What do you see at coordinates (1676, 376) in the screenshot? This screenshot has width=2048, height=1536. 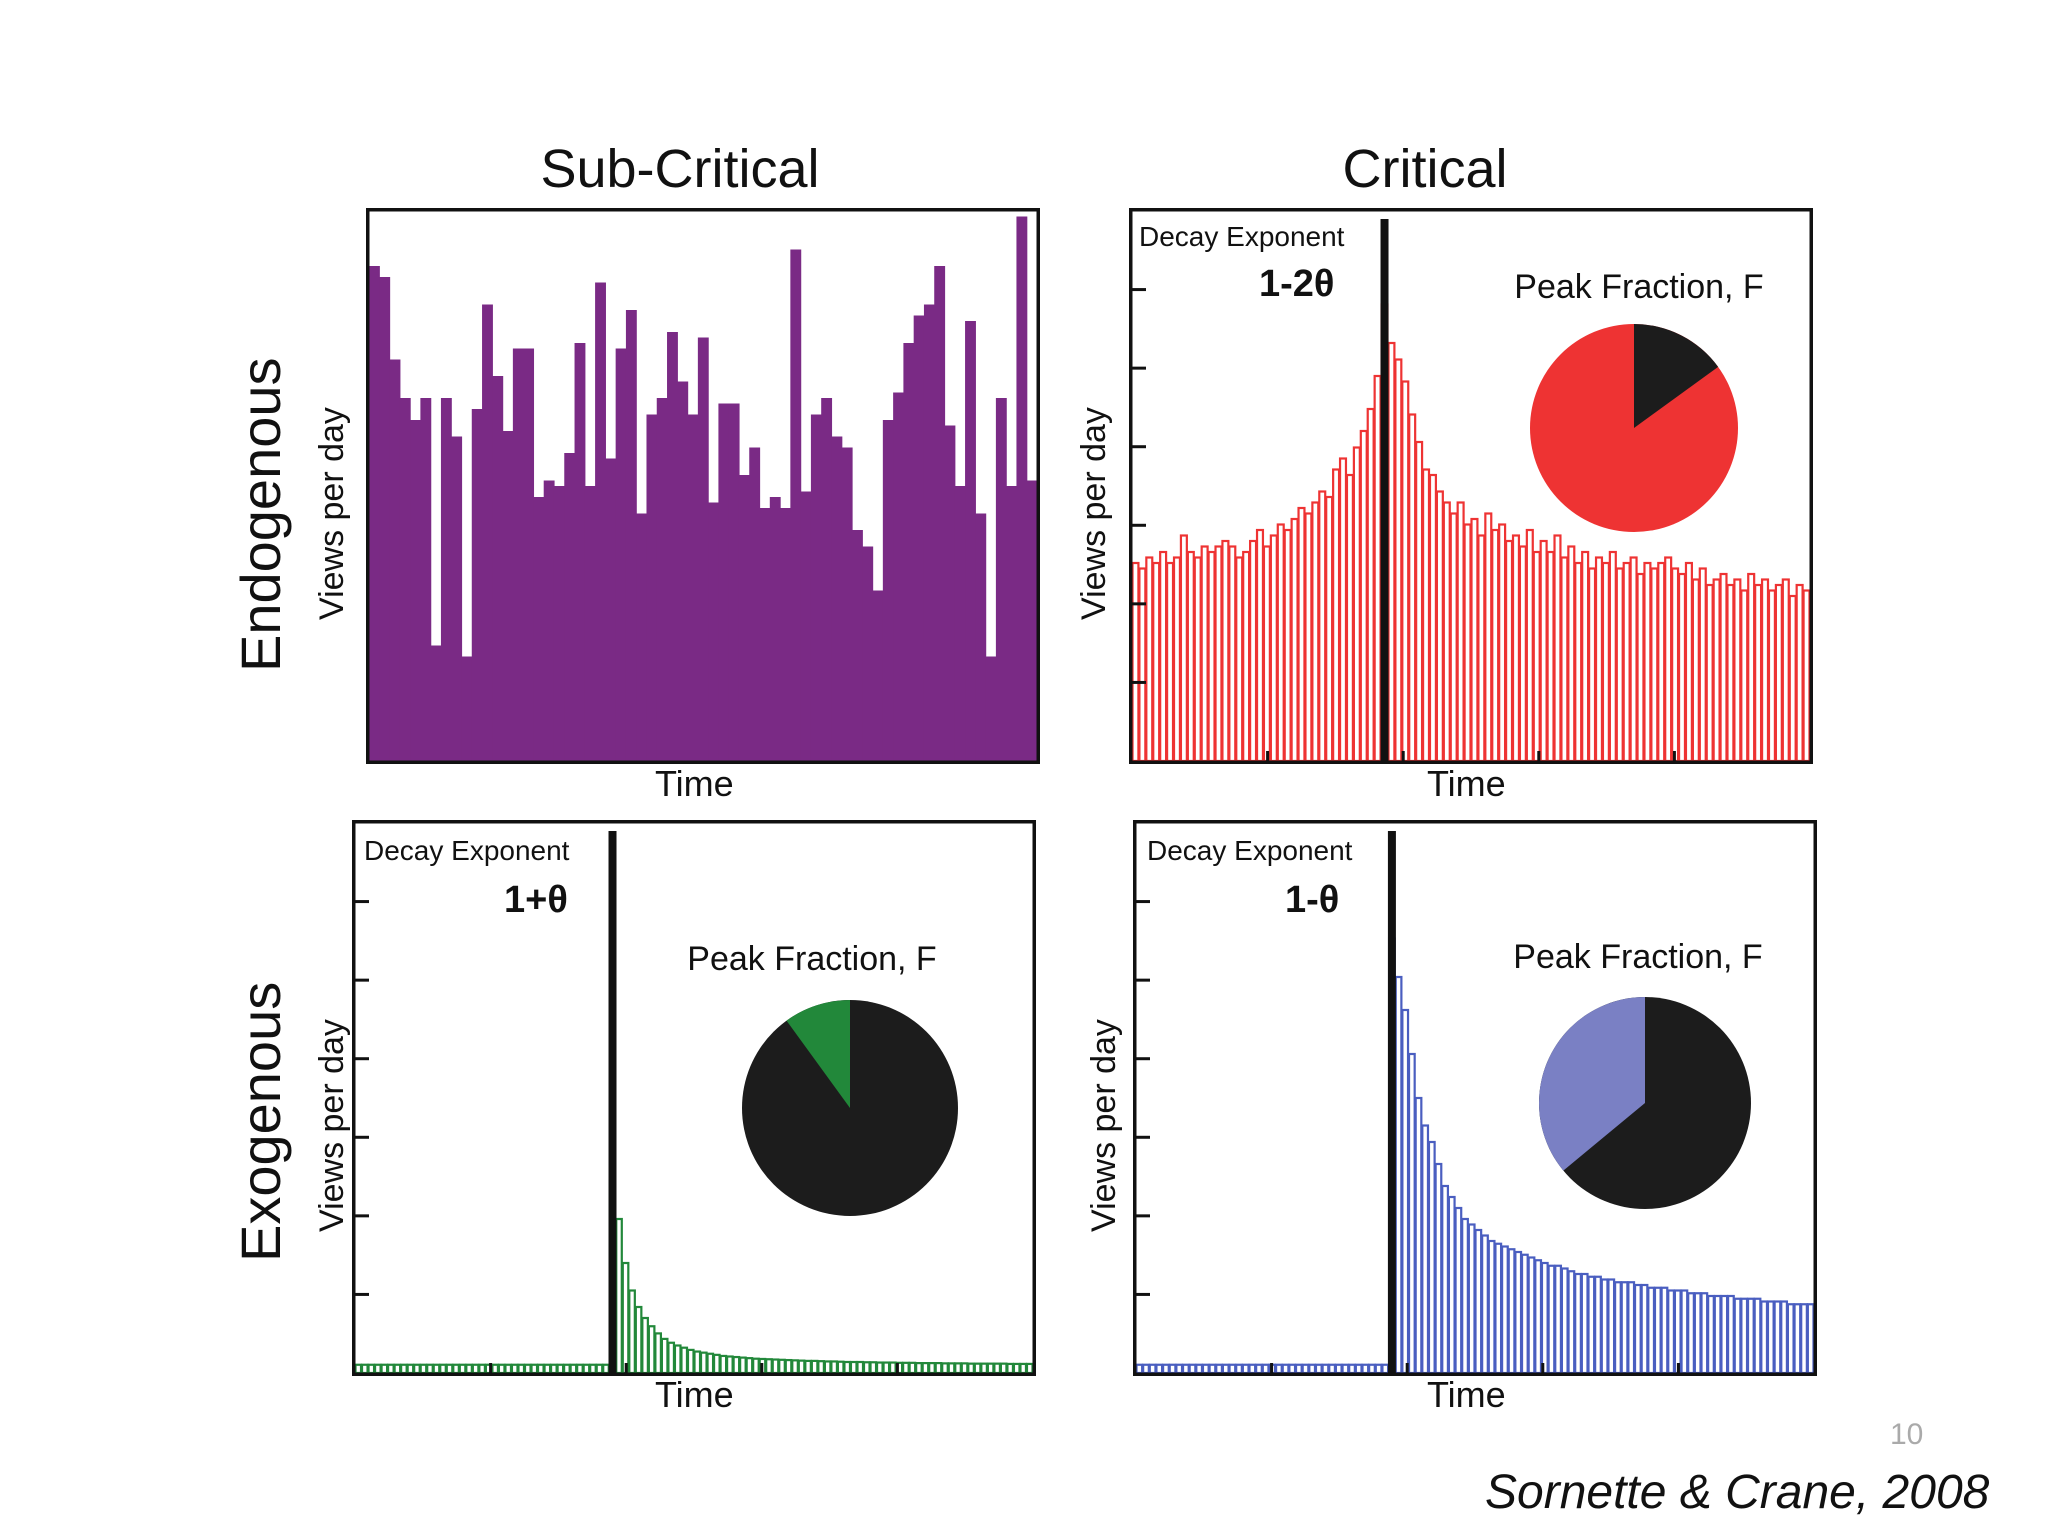 I see `pie-peak-slice` at bounding box center [1676, 376].